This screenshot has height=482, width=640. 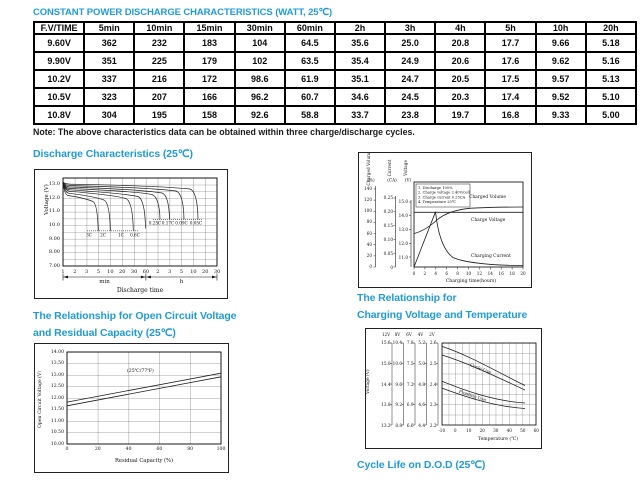 I want to click on table-cell: 9.33, so click(x=560, y=115).